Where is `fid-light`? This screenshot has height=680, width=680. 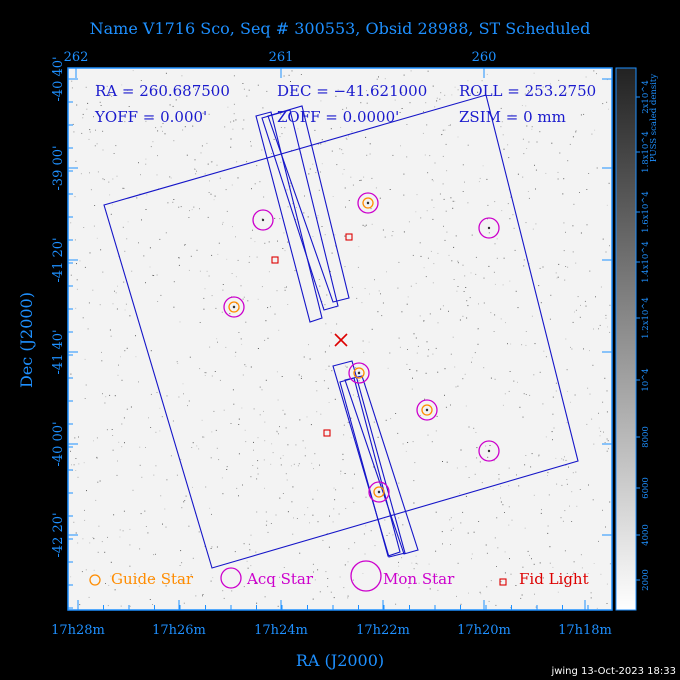
fid-light is located at coordinates (327, 433).